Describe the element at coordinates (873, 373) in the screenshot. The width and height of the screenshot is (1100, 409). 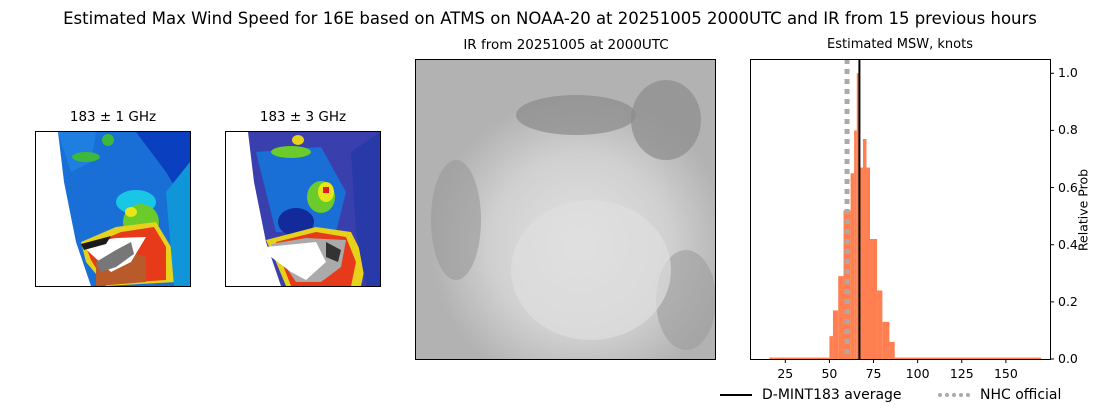
I see `x-tick-label: 75` at that location.